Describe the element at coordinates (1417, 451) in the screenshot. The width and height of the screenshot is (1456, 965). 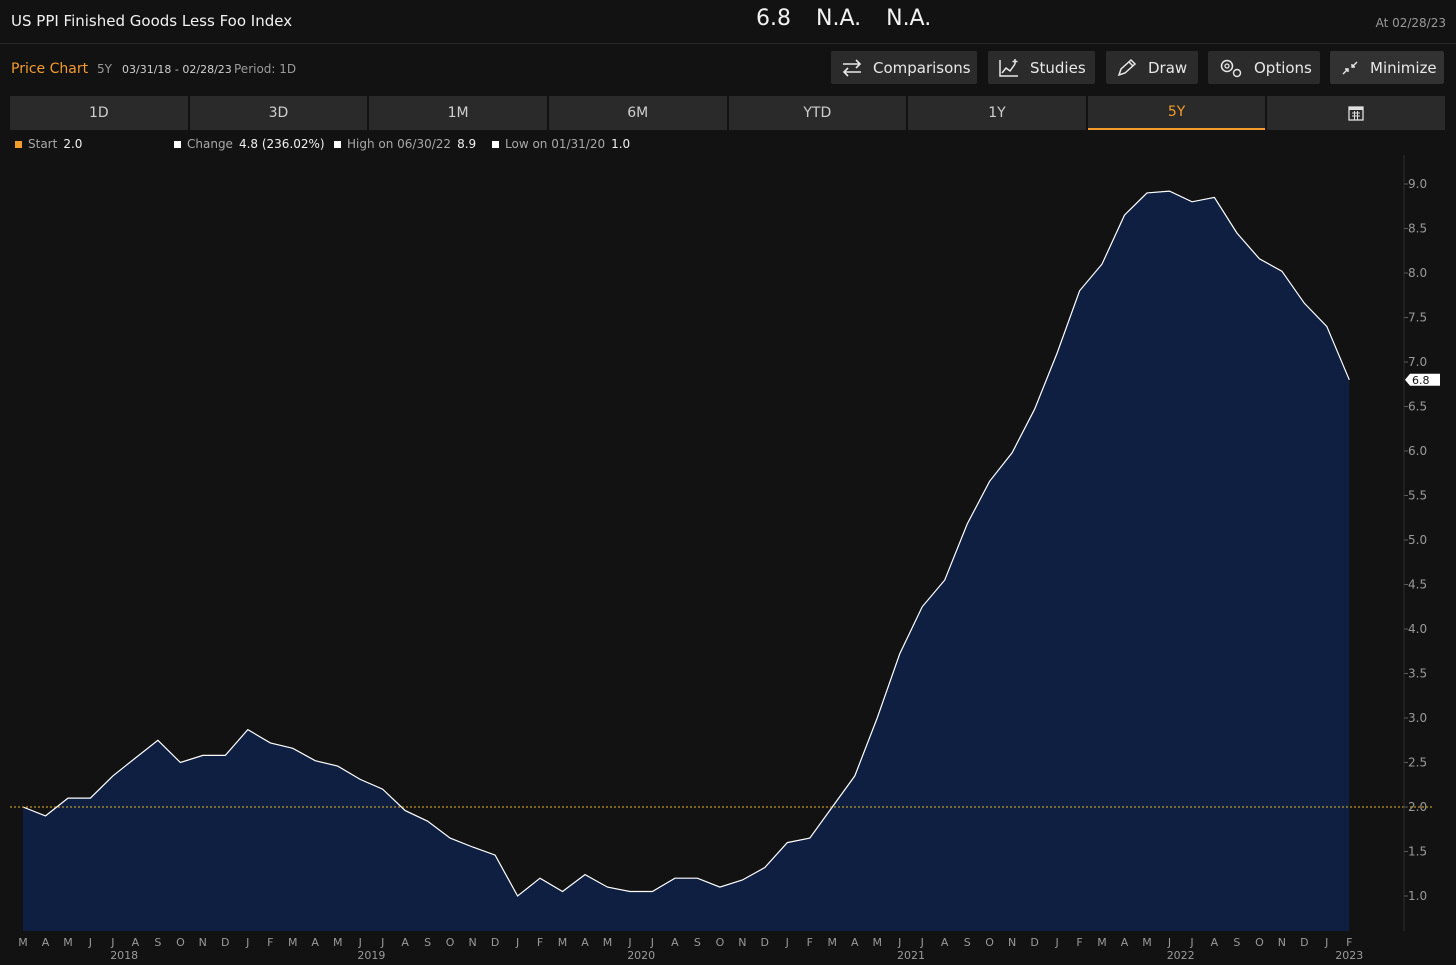
I see `y-tick-label: 6.0` at that location.